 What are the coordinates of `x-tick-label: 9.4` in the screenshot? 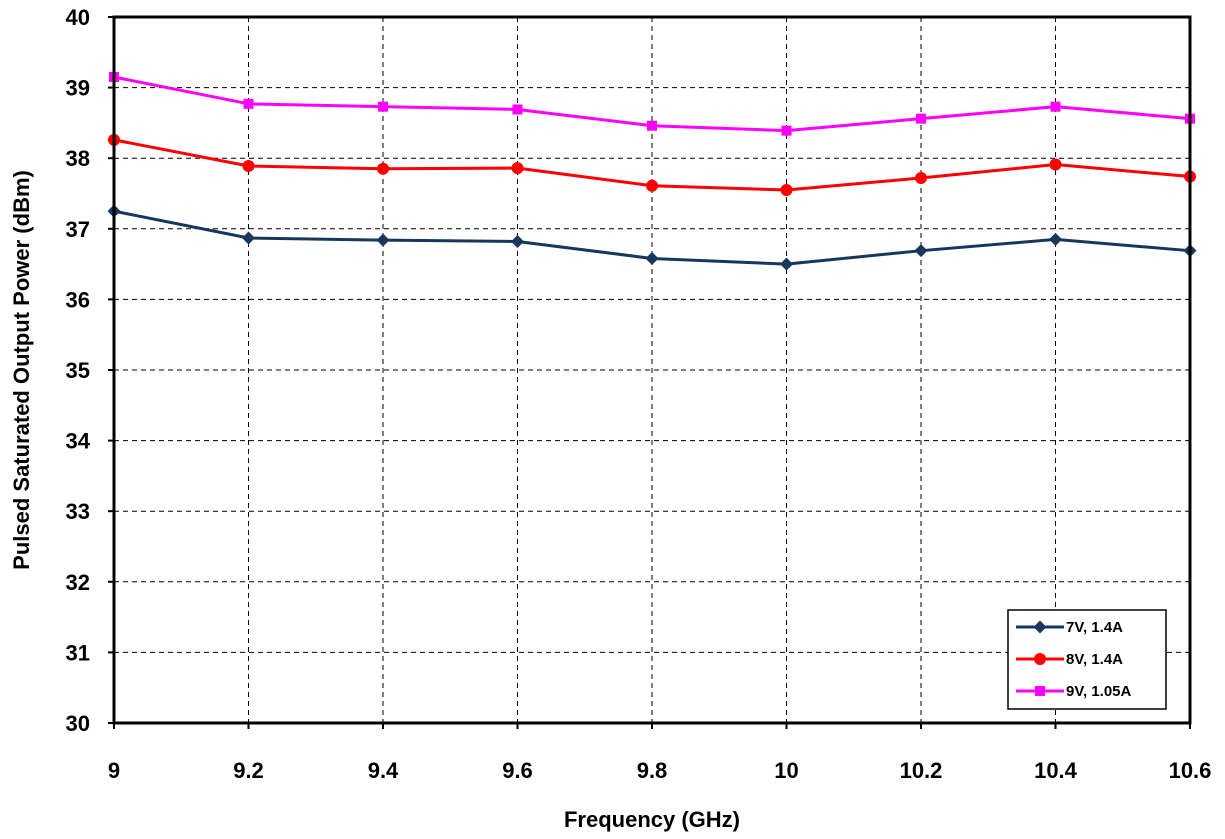 It's located at (383, 770).